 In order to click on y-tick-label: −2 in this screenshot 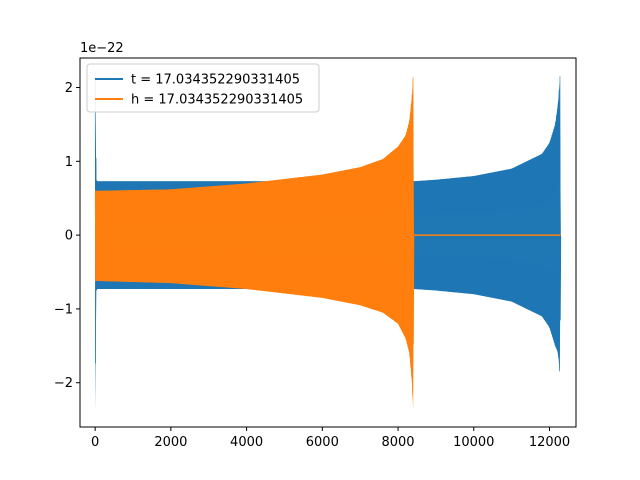, I will do `click(63, 383)`.